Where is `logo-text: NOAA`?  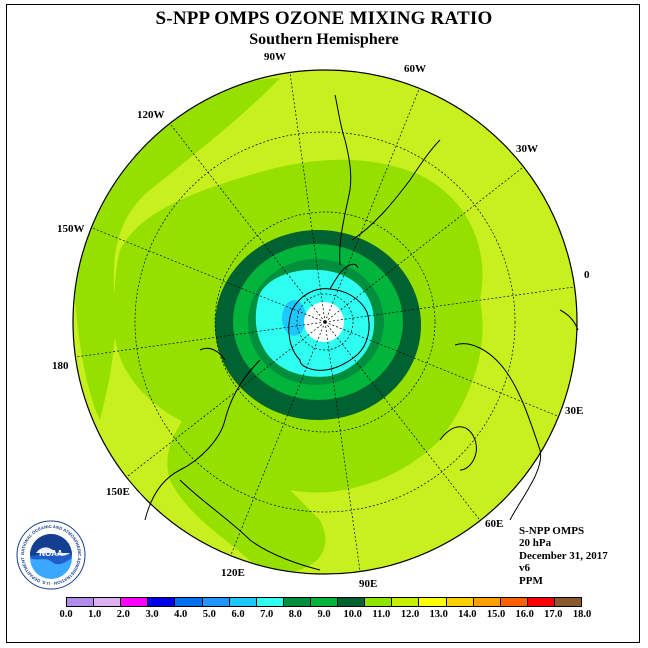 logo-text: NOAA is located at coordinates (51, 553).